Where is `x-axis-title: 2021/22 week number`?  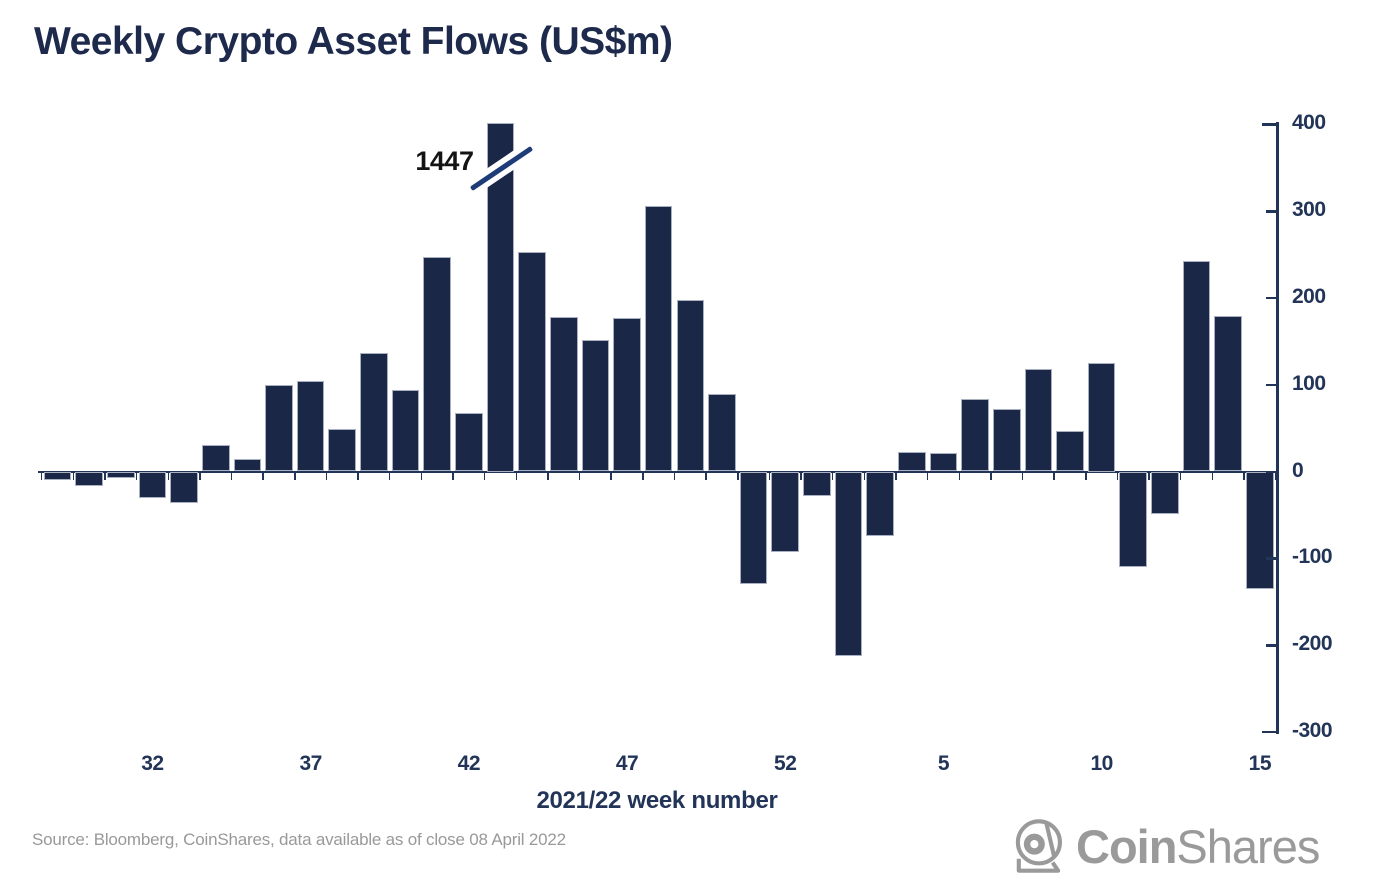
x-axis-title: 2021/22 week number is located at coordinates (657, 800).